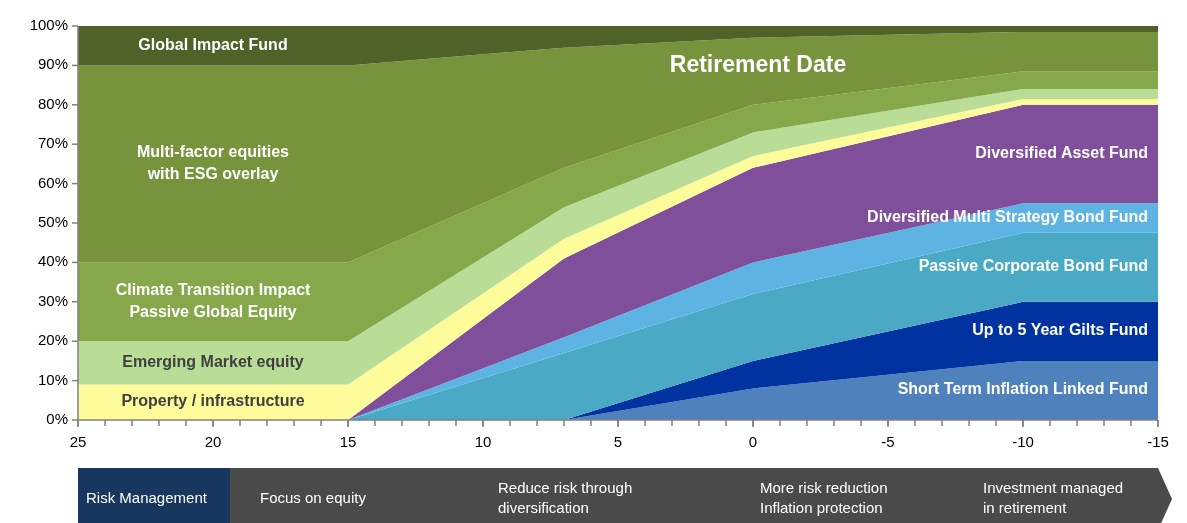 The width and height of the screenshot is (1187, 523). I want to click on x-tick-label: 10, so click(483, 441).